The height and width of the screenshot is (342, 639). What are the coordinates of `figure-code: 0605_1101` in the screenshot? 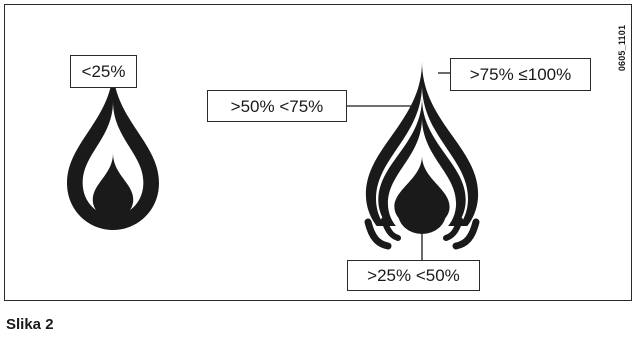 It's located at (622, 48).